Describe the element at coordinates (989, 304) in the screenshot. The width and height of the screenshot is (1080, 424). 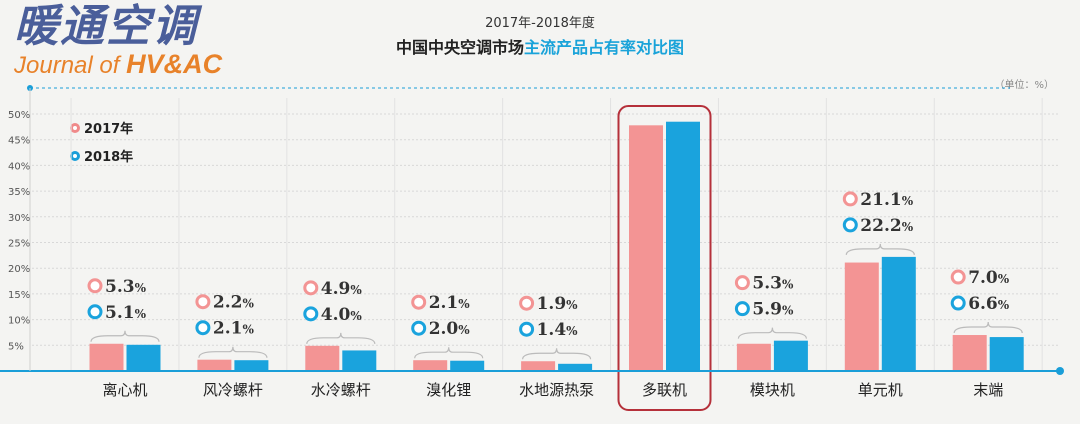
I see `value-label-2018: 6.6%` at that location.